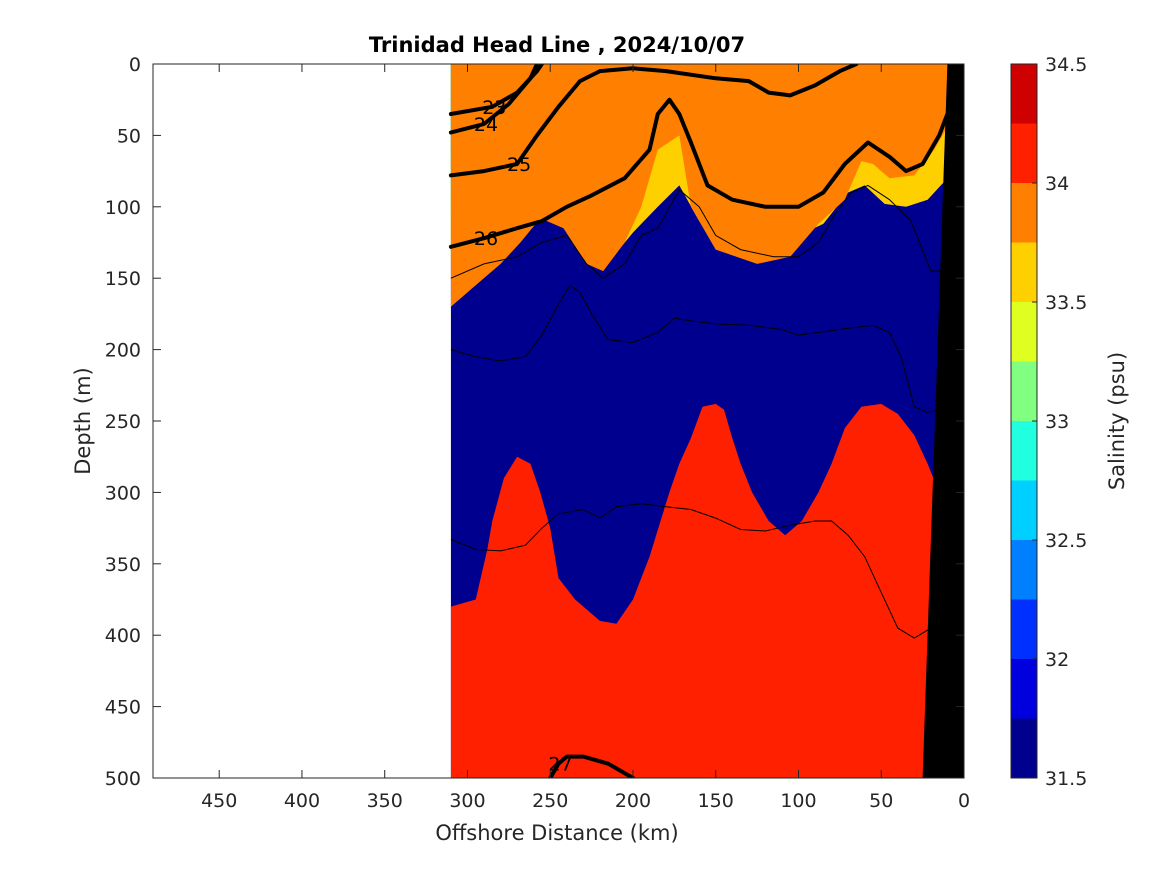 The width and height of the screenshot is (1167, 875). Describe the element at coordinates (129, 136) in the screenshot. I see `y-tick-label: 50` at that location.